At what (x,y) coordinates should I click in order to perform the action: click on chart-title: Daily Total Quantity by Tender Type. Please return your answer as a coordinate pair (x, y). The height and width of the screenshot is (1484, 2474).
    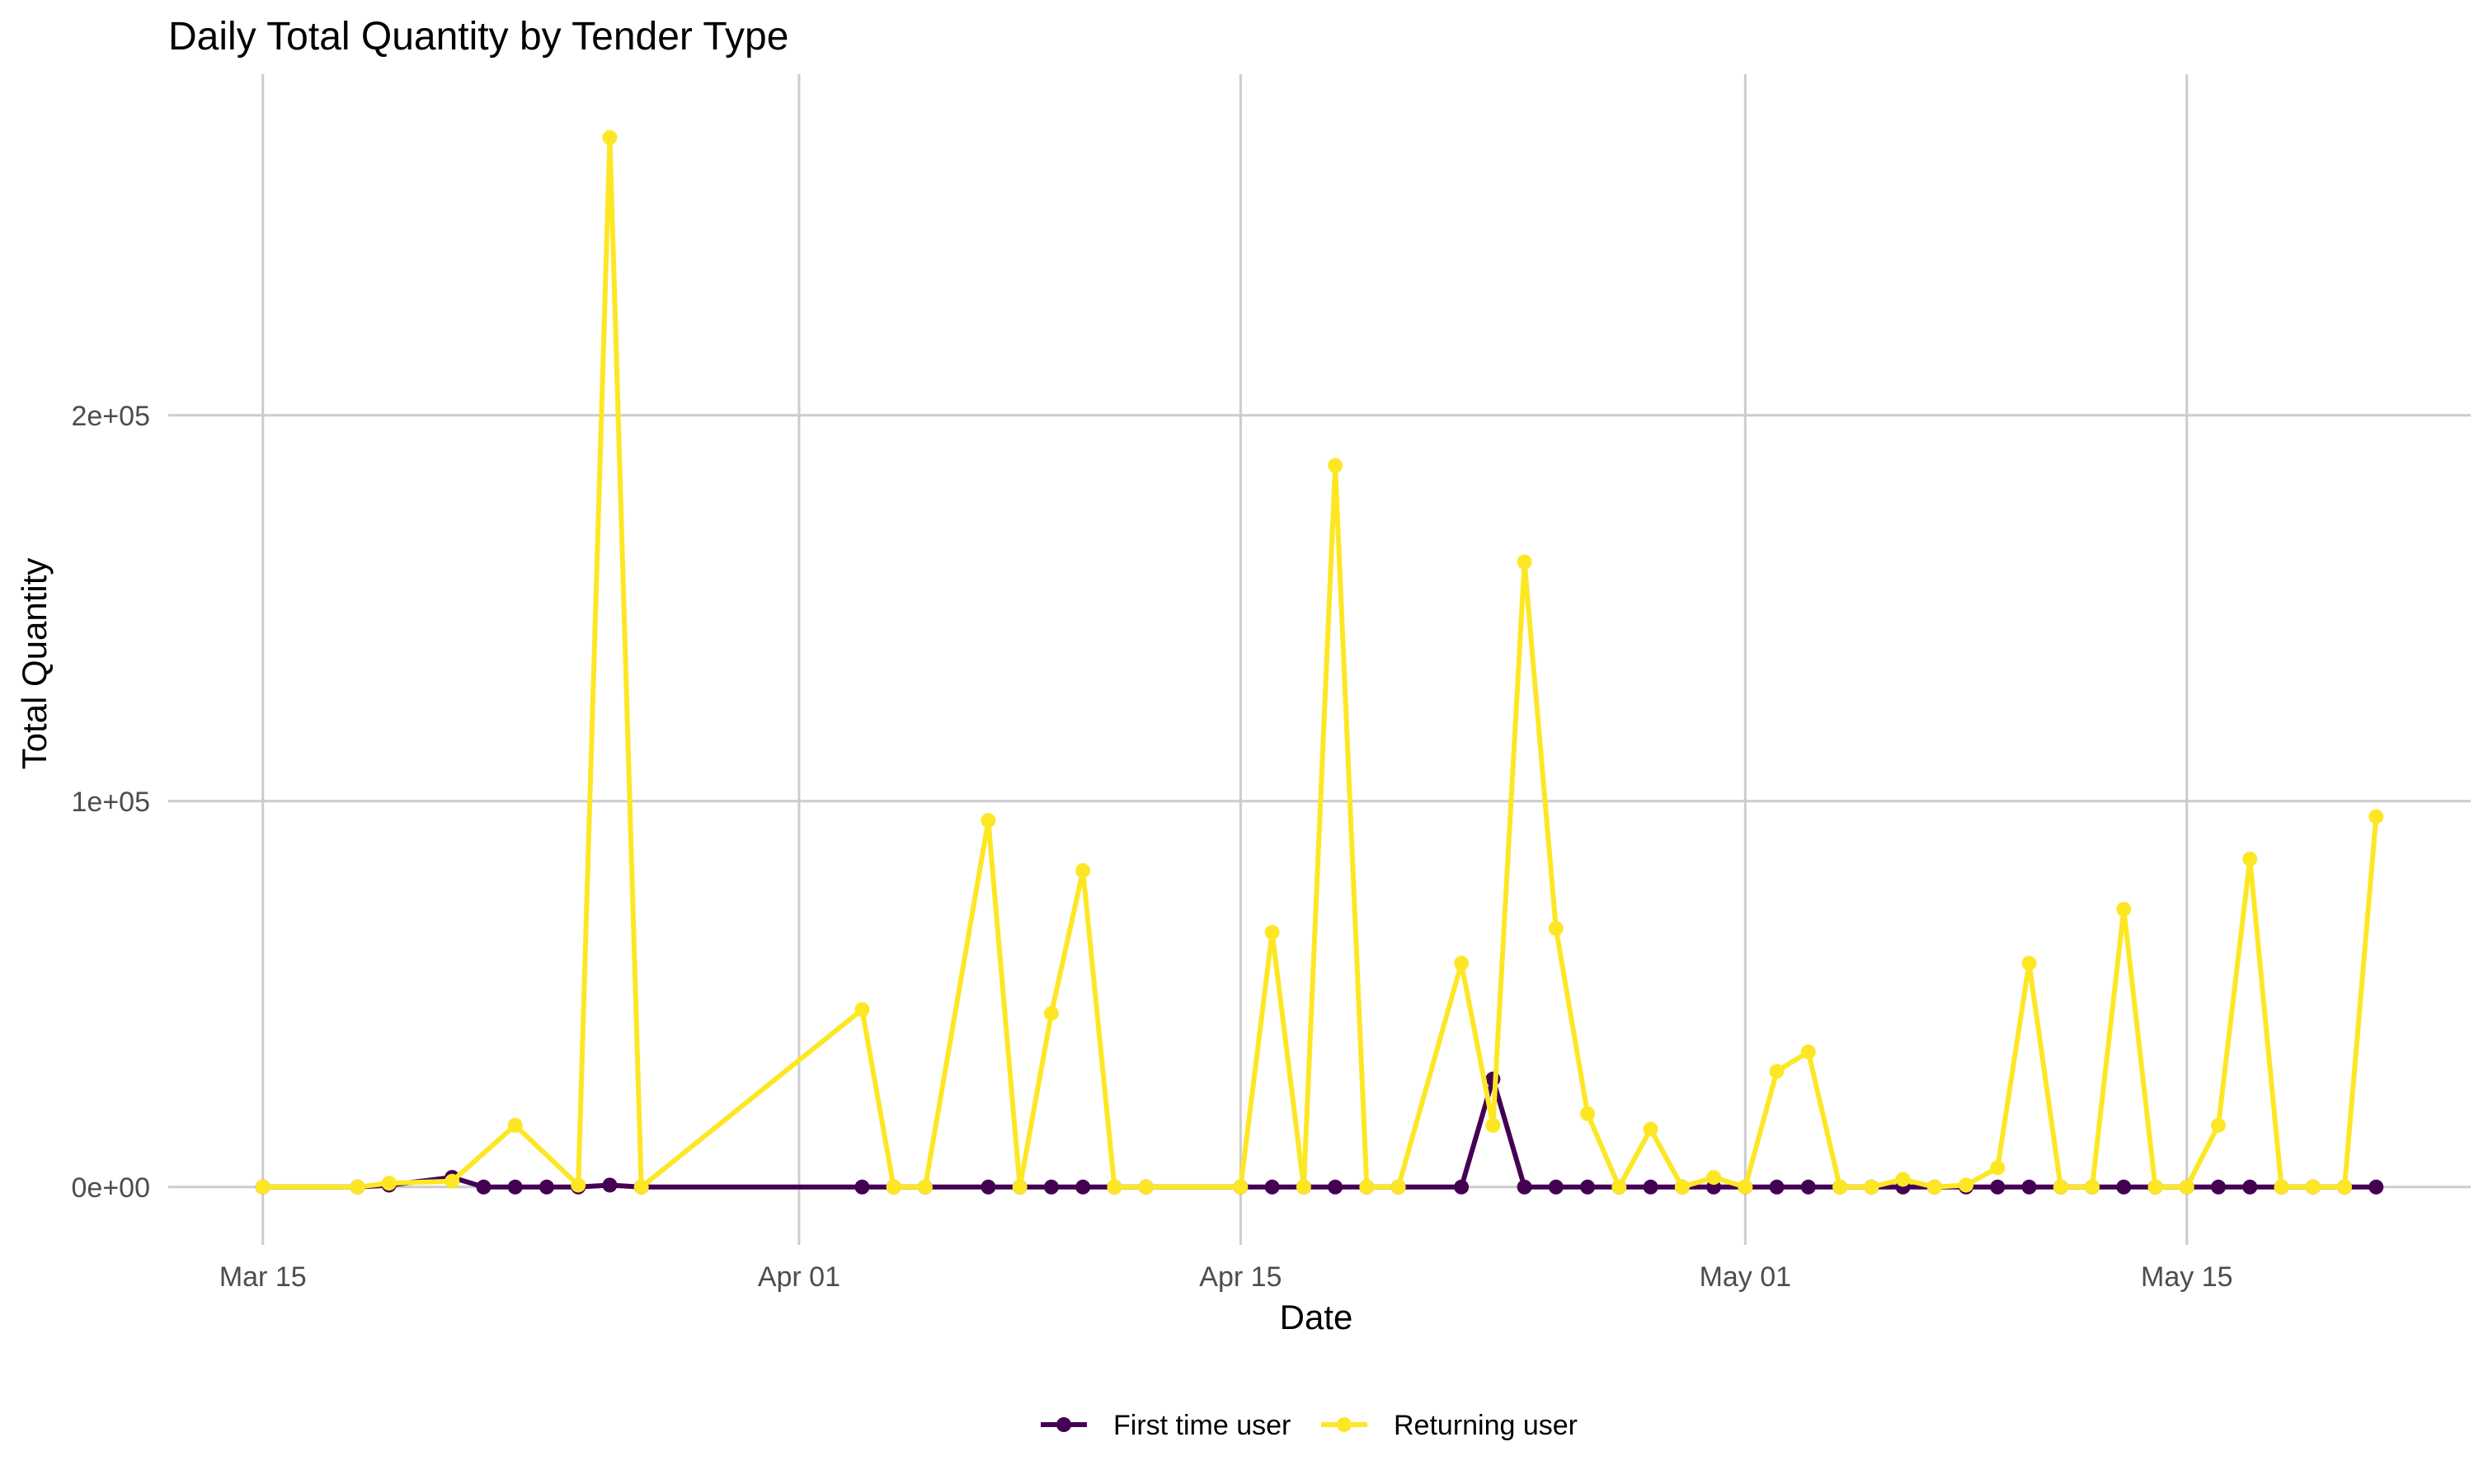
    Looking at the image, I should click on (478, 37).